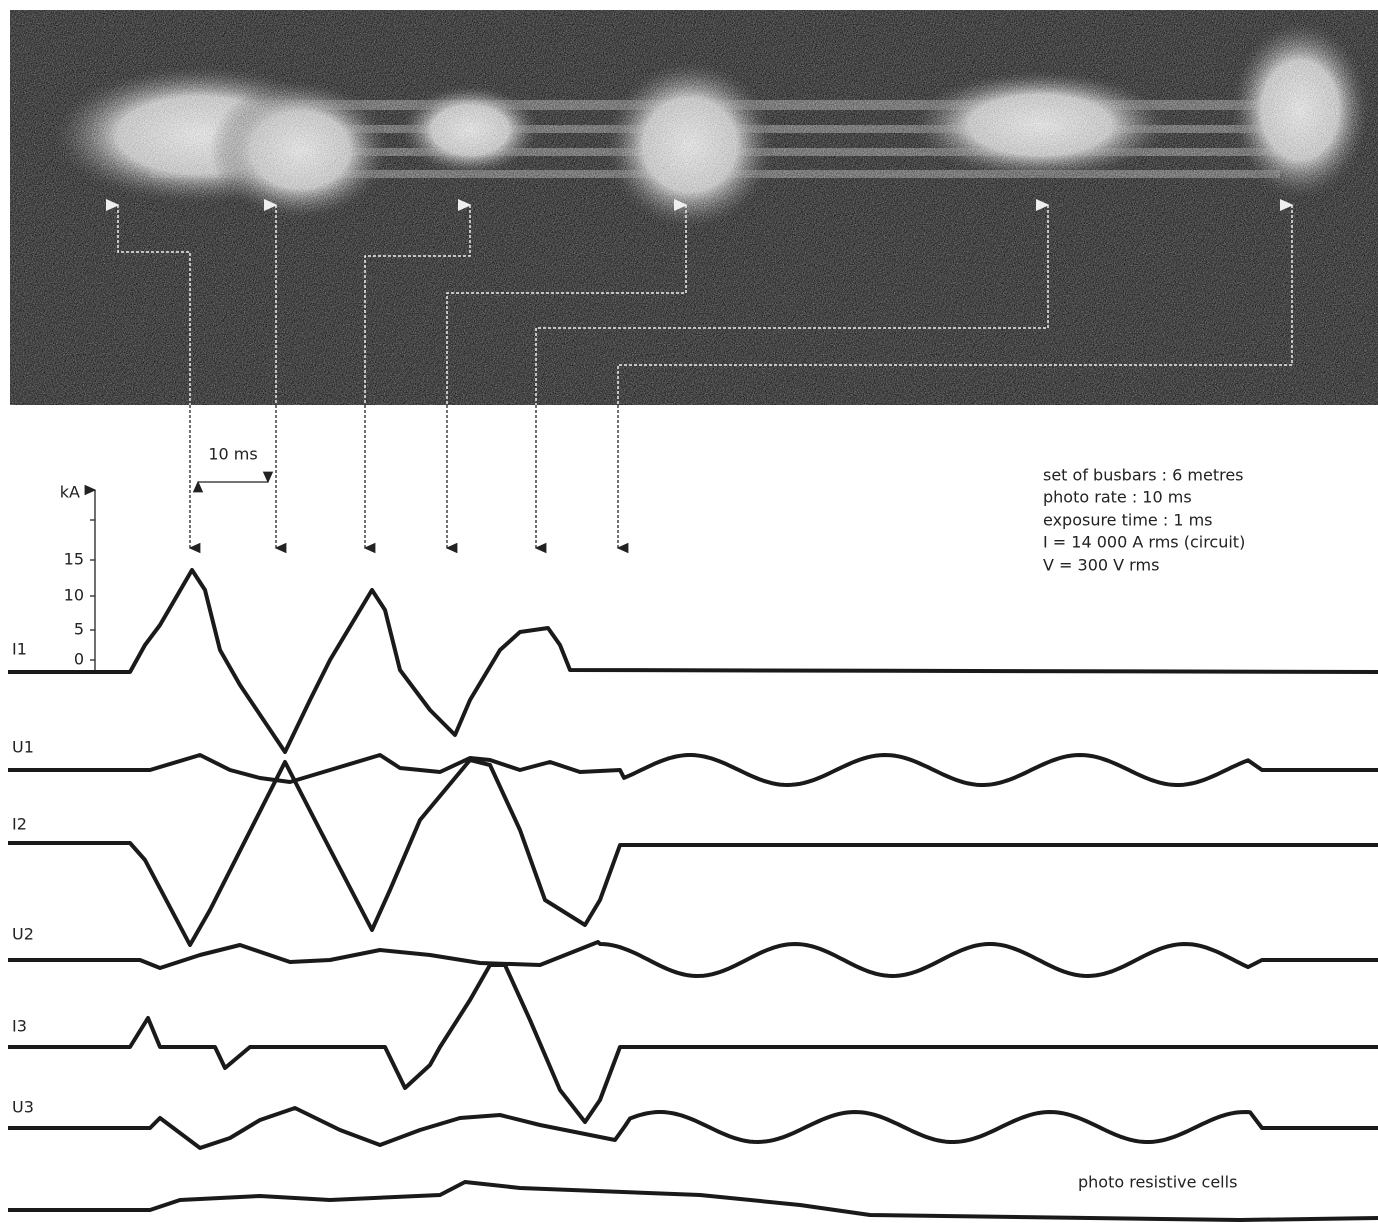 The height and width of the screenshot is (1223, 1378). Describe the element at coordinates (79, 629) in the screenshot. I see `axis-tick: 5` at that location.